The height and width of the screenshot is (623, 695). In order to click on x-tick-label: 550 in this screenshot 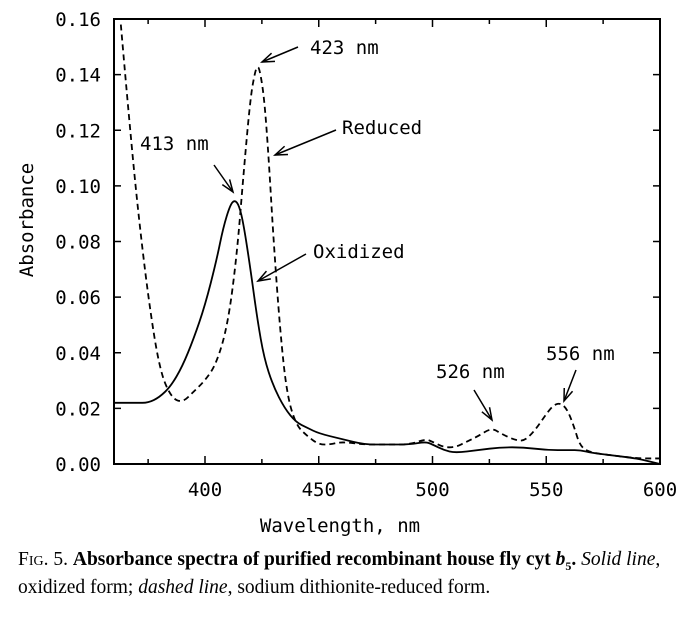, I will do `click(546, 490)`.